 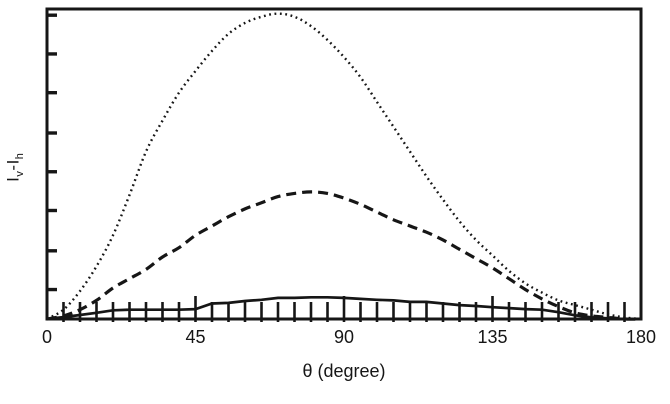 I want to click on x-tick-label: 0, so click(x=46, y=337).